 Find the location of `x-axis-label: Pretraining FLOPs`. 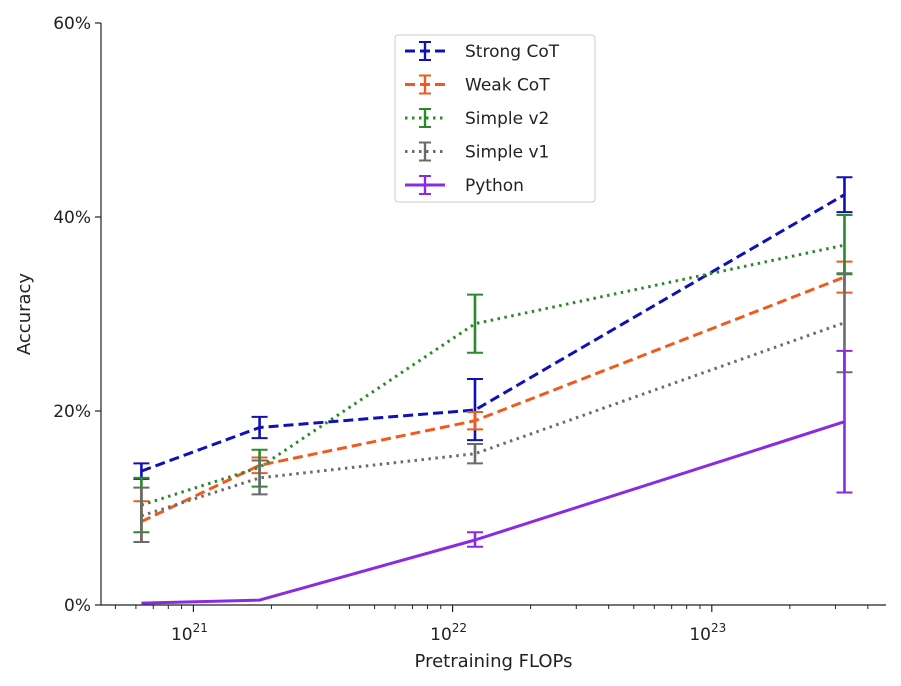

x-axis-label: Pretraining FLOPs is located at coordinates (494, 661).